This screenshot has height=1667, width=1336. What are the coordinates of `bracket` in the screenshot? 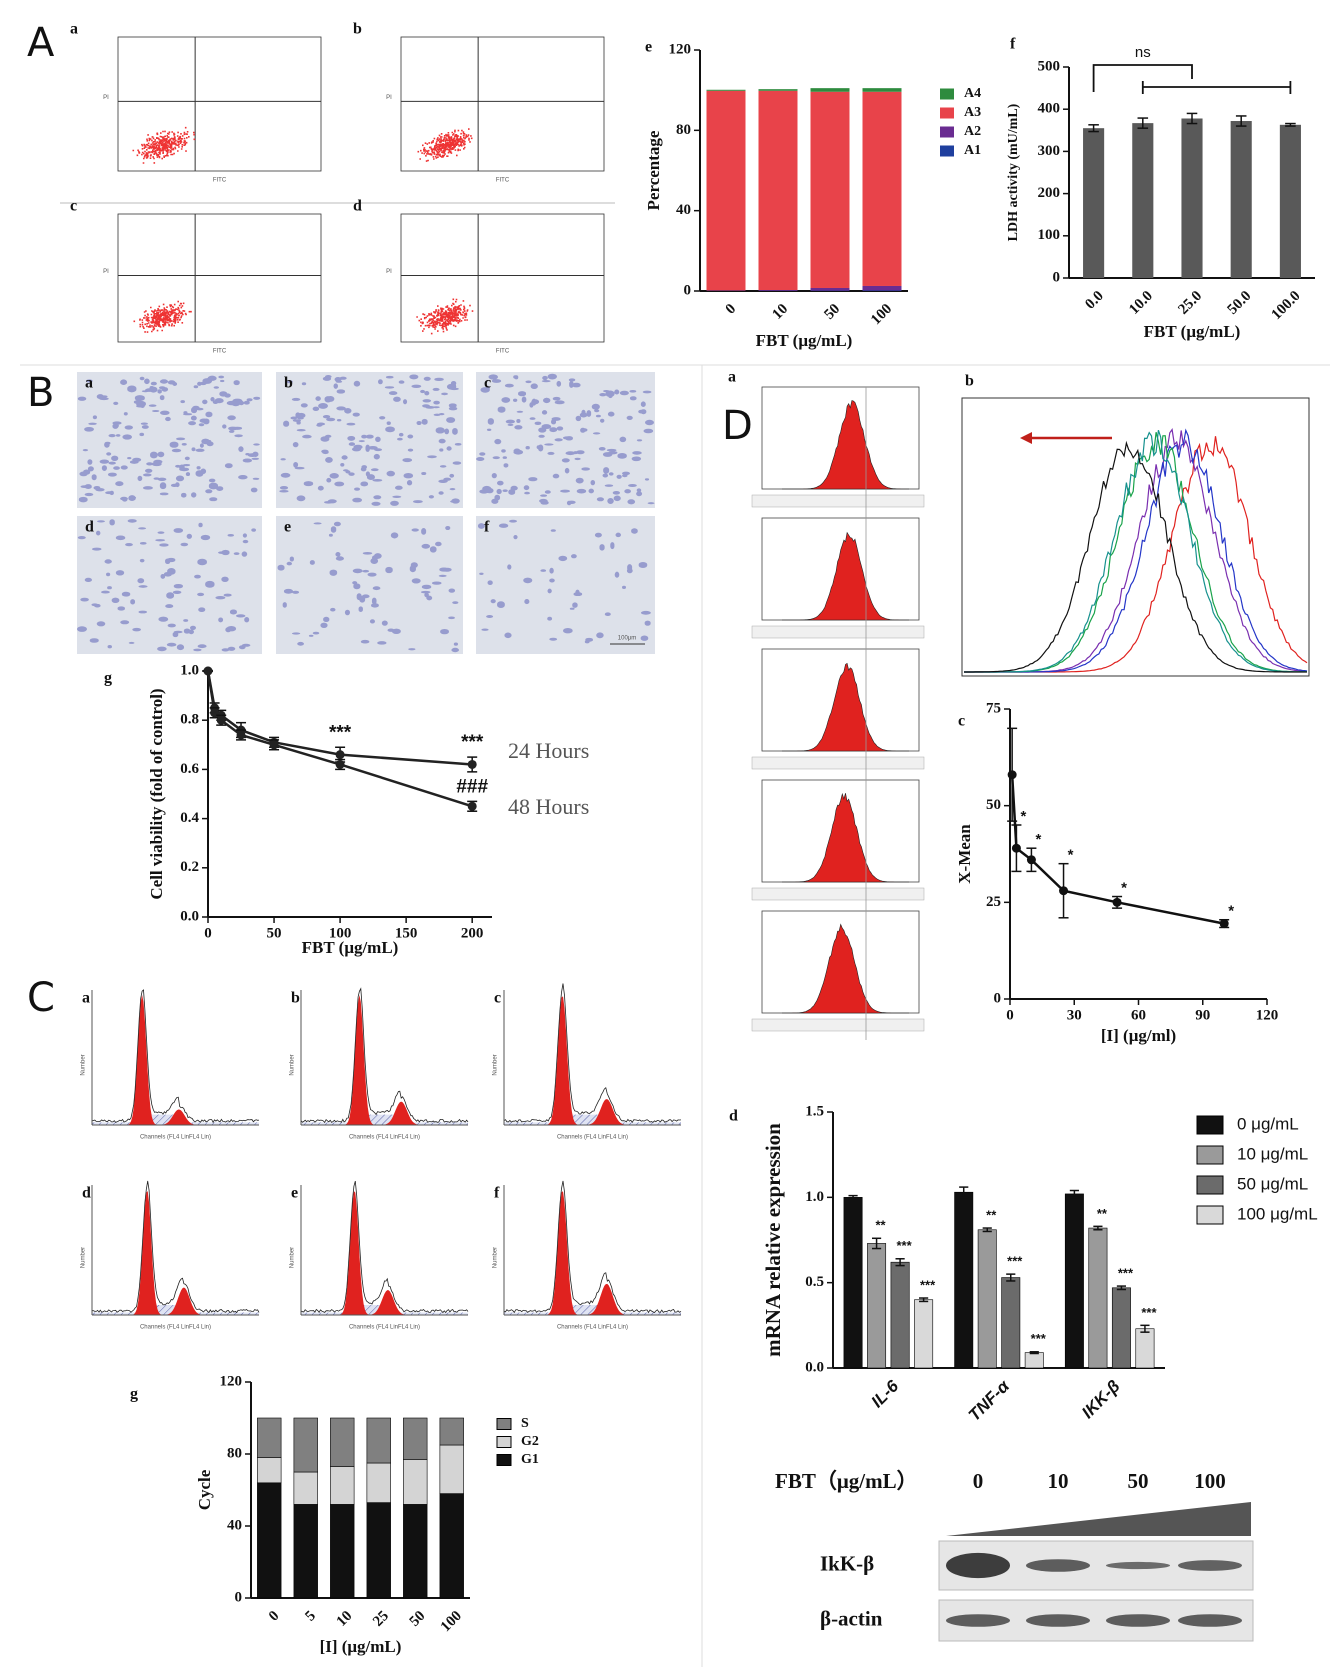 It's located at (1216, 87).